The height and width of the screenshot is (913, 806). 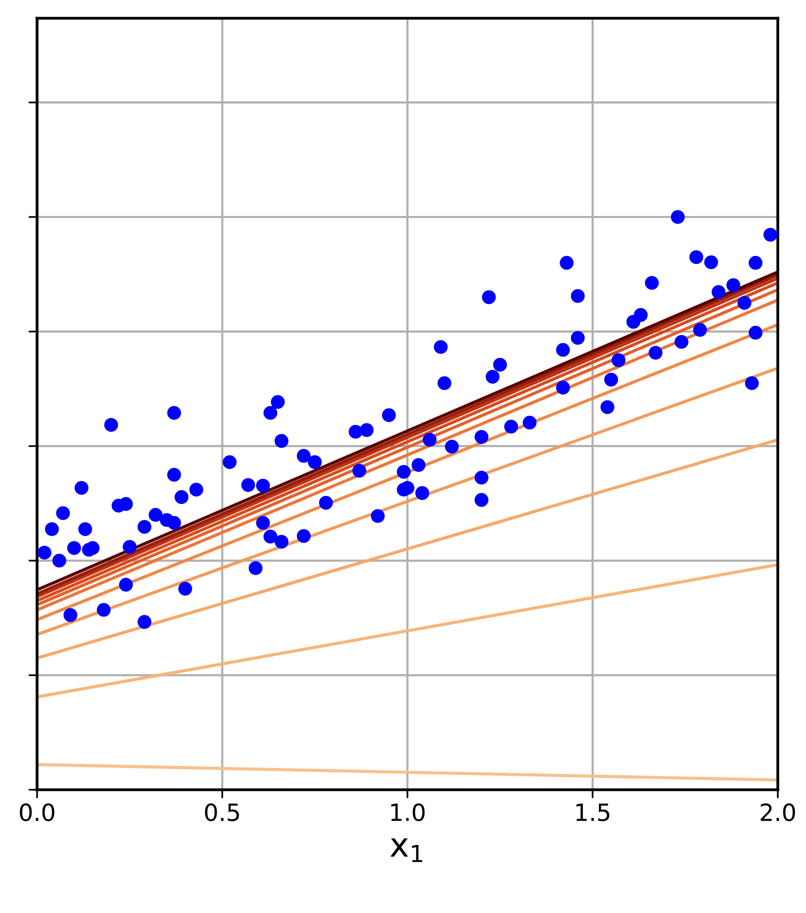 I want to click on x-tick-label: 1.5, so click(x=593, y=813).